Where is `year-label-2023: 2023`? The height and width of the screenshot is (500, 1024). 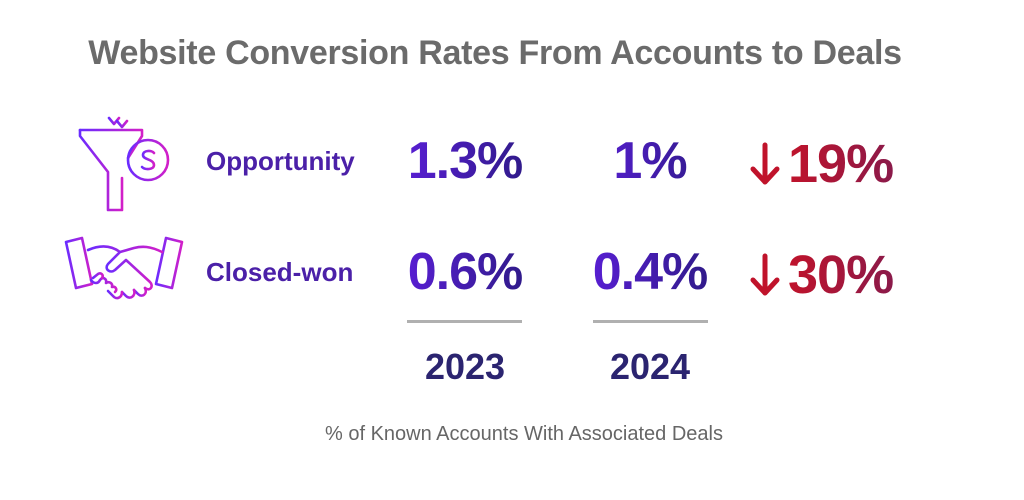 year-label-2023: 2023 is located at coordinates (465, 366).